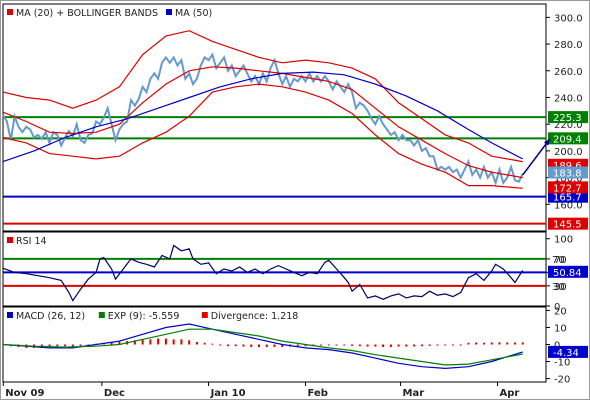 The image size is (590, 400). I want to click on y-tick-label: 20, so click(560, 311).